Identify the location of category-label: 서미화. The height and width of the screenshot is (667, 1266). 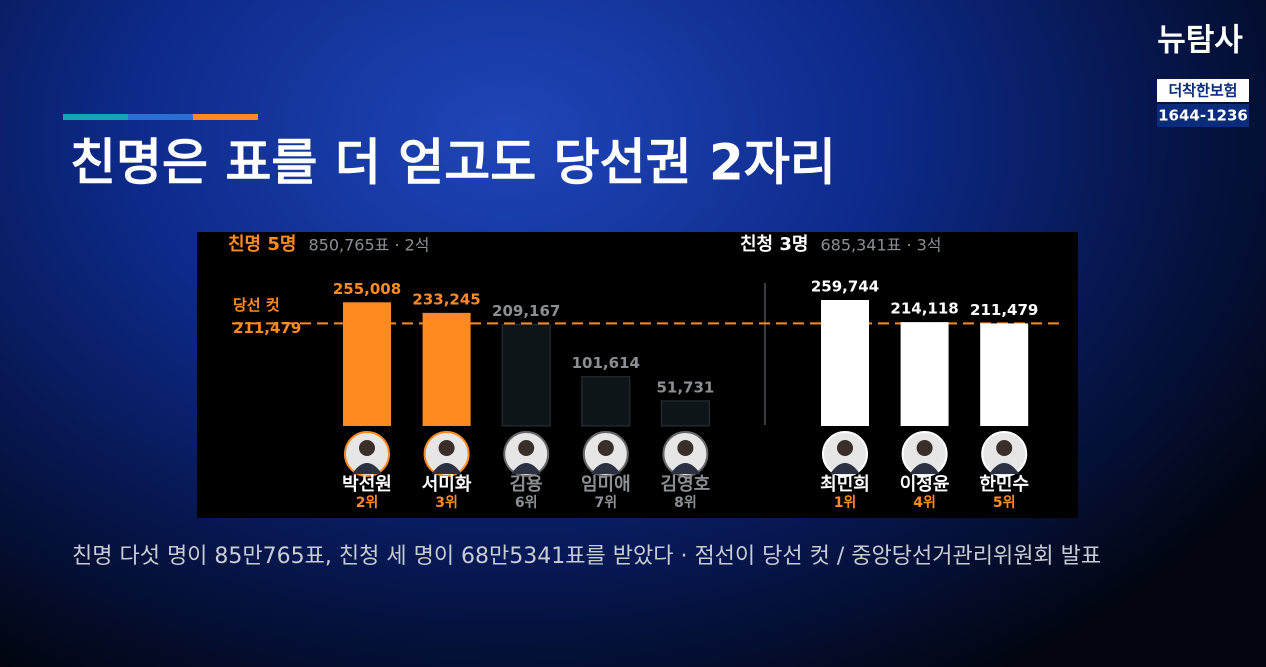
(447, 484).